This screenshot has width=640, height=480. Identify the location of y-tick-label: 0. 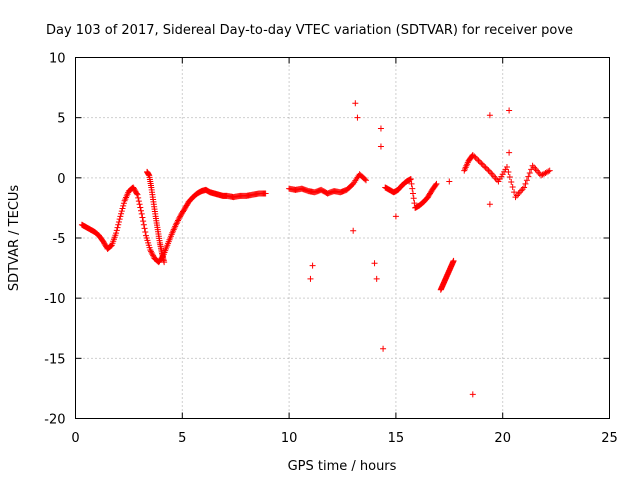
(61, 179).